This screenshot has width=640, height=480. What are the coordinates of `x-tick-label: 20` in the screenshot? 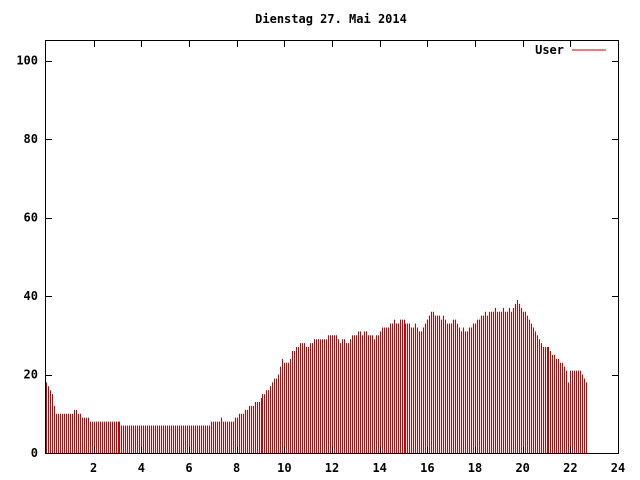 It's located at (522, 468).